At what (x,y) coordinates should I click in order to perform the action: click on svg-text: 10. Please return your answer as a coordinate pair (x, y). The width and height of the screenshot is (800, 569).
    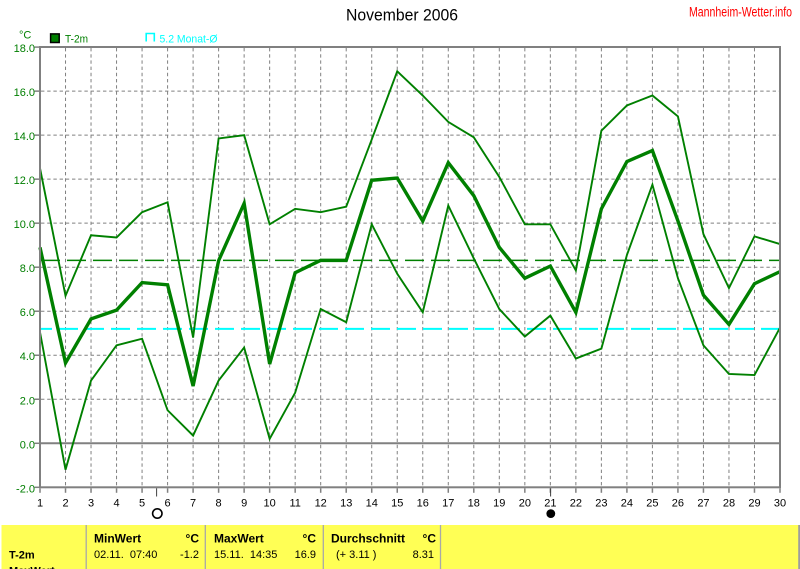
    Looking at the image, I should click on (270, 504).